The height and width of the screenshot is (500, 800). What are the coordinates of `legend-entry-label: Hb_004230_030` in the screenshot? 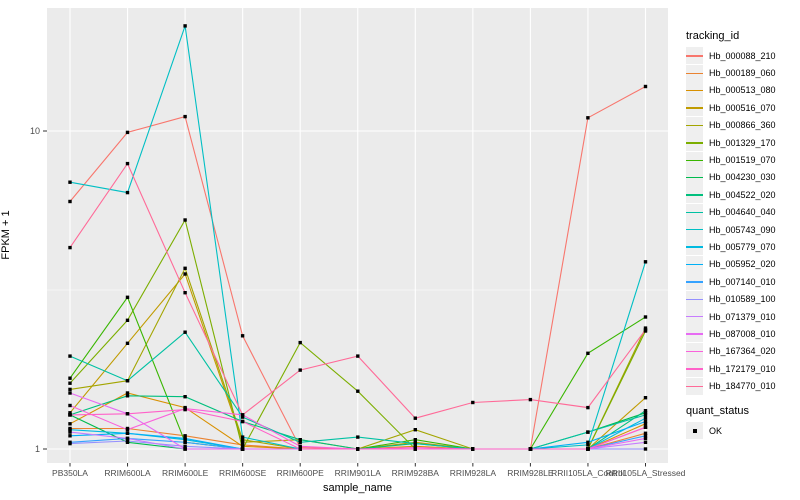 It's located at (742, 177).